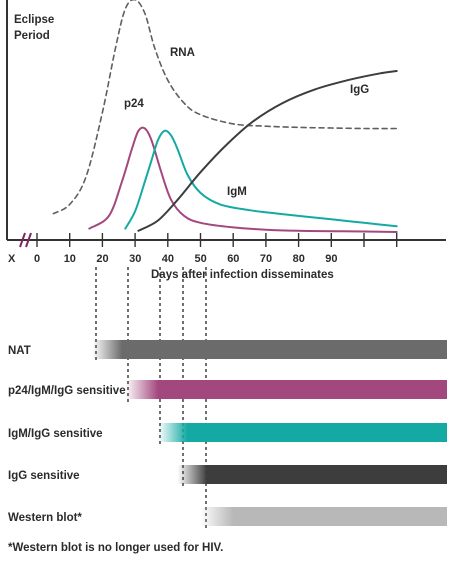 The height and width of the screenshot is (565, 475). What do you see at coordinates (102, 259) in the screenshot?
I see `x-tick-label: 20` at bounding box center [102, 259].